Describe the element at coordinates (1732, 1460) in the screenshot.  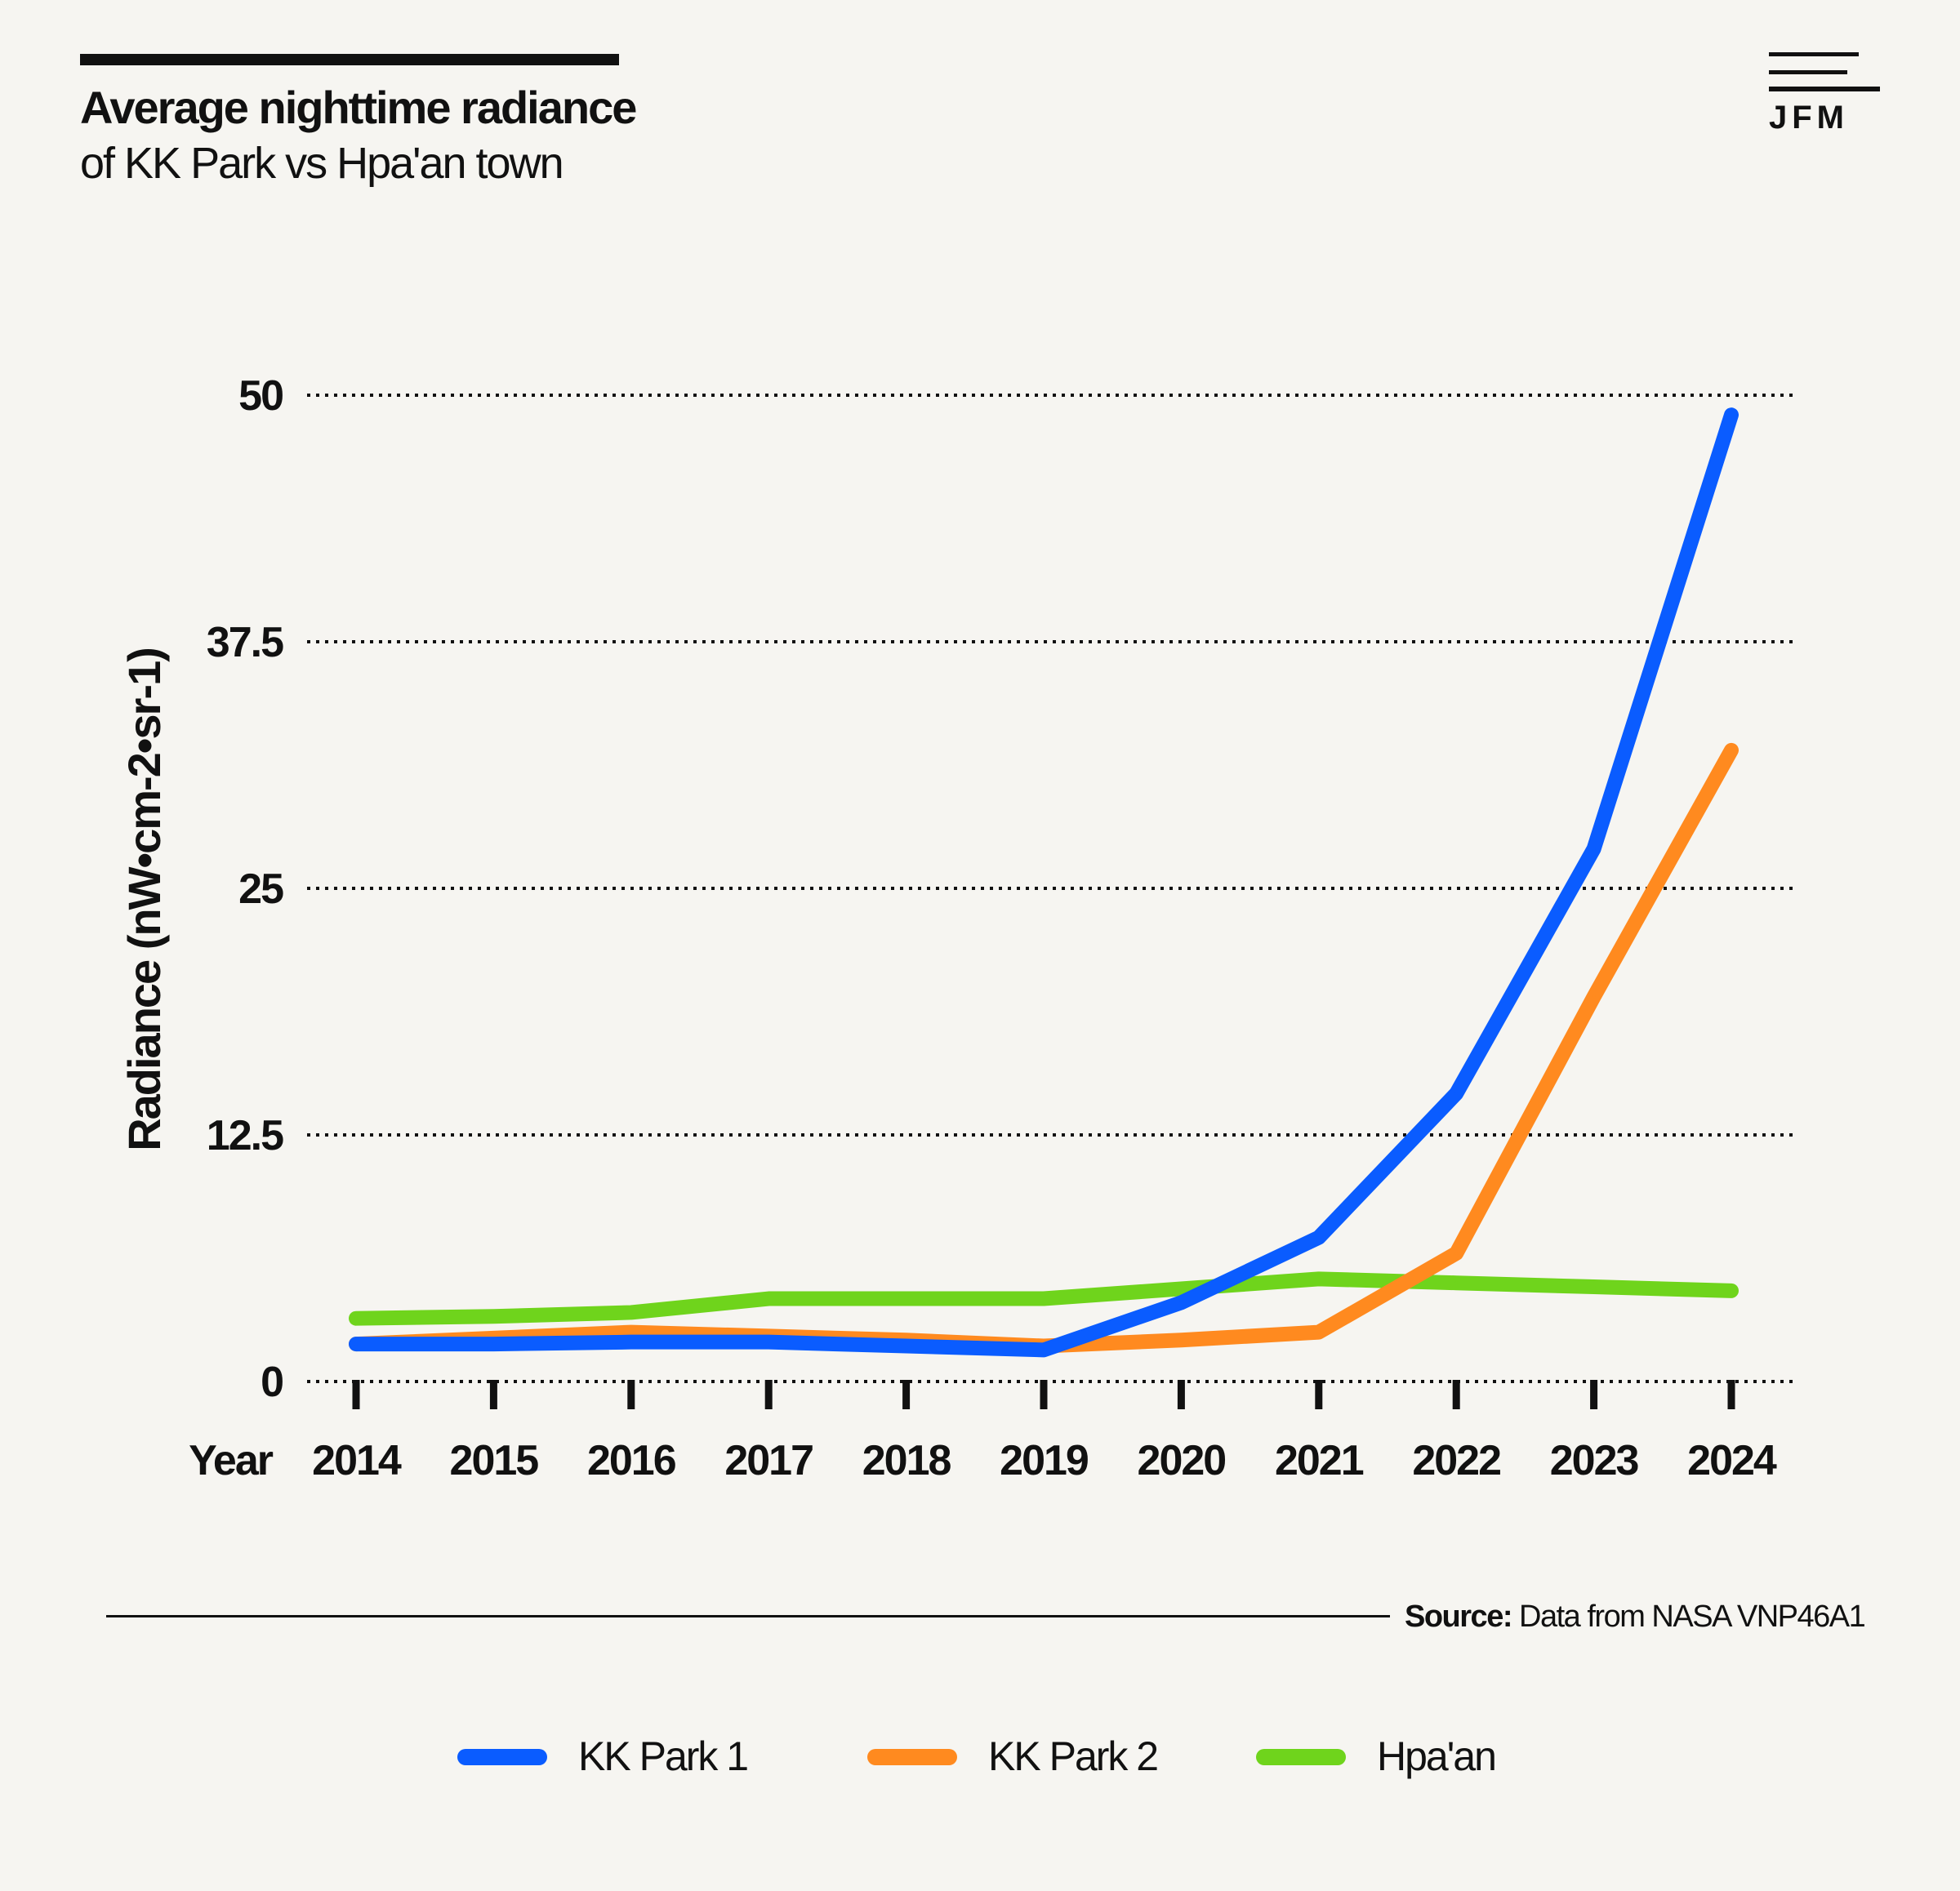
I see `x-tick-label: 2024` at that location.